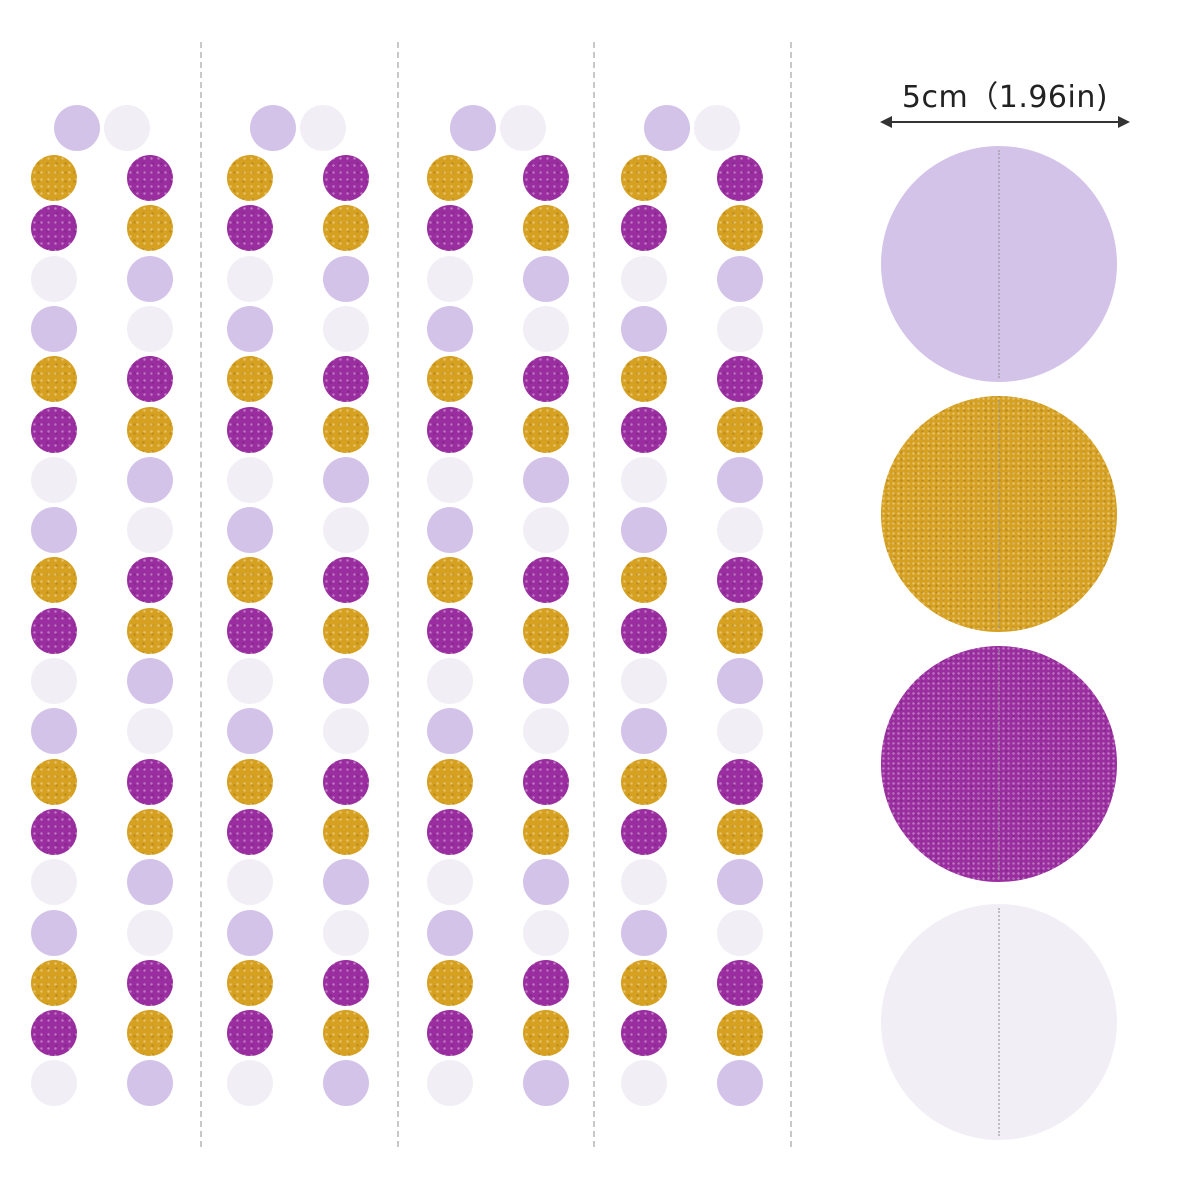 Image resolution: width=1200 pixels, height=1200 pixels. I want to click on measure-arrow-icon, so click(1005, 122).